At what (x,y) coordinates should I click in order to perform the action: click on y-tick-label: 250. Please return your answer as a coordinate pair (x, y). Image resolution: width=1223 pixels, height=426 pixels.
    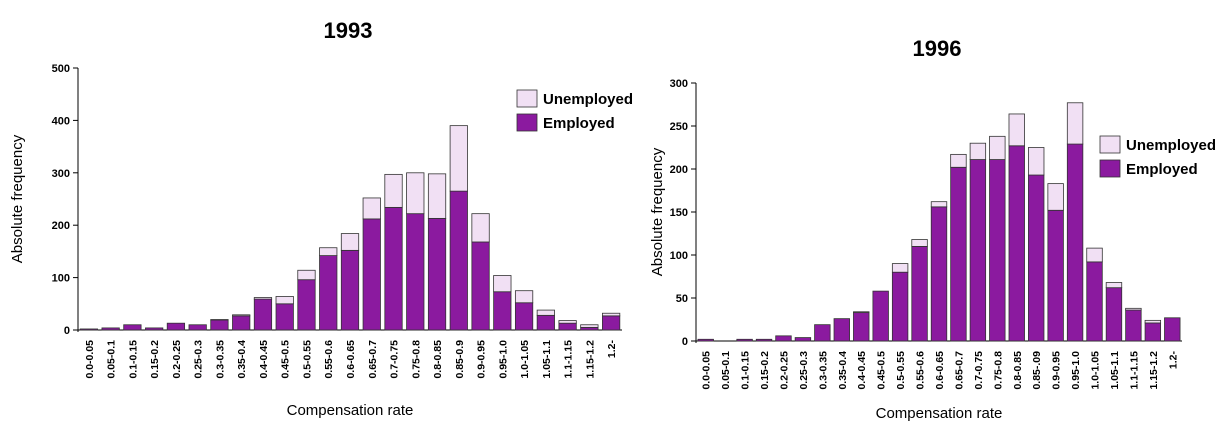
    Looking at the image, I should click on (679, 127).